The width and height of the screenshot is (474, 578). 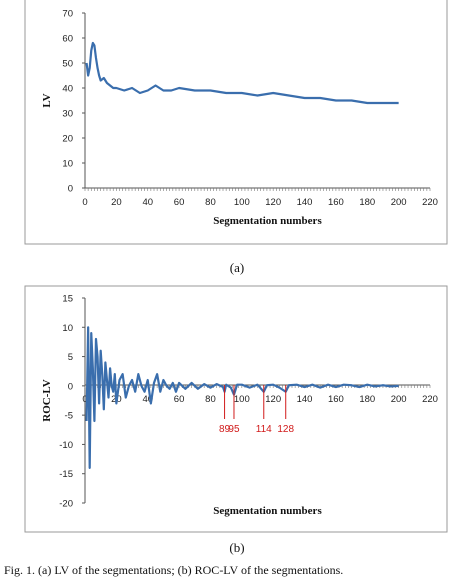 What do you see at coordinates (430, 202) in the screenshot?
I see `x-tick-label-a: 220` at bounding box center [430, 202].